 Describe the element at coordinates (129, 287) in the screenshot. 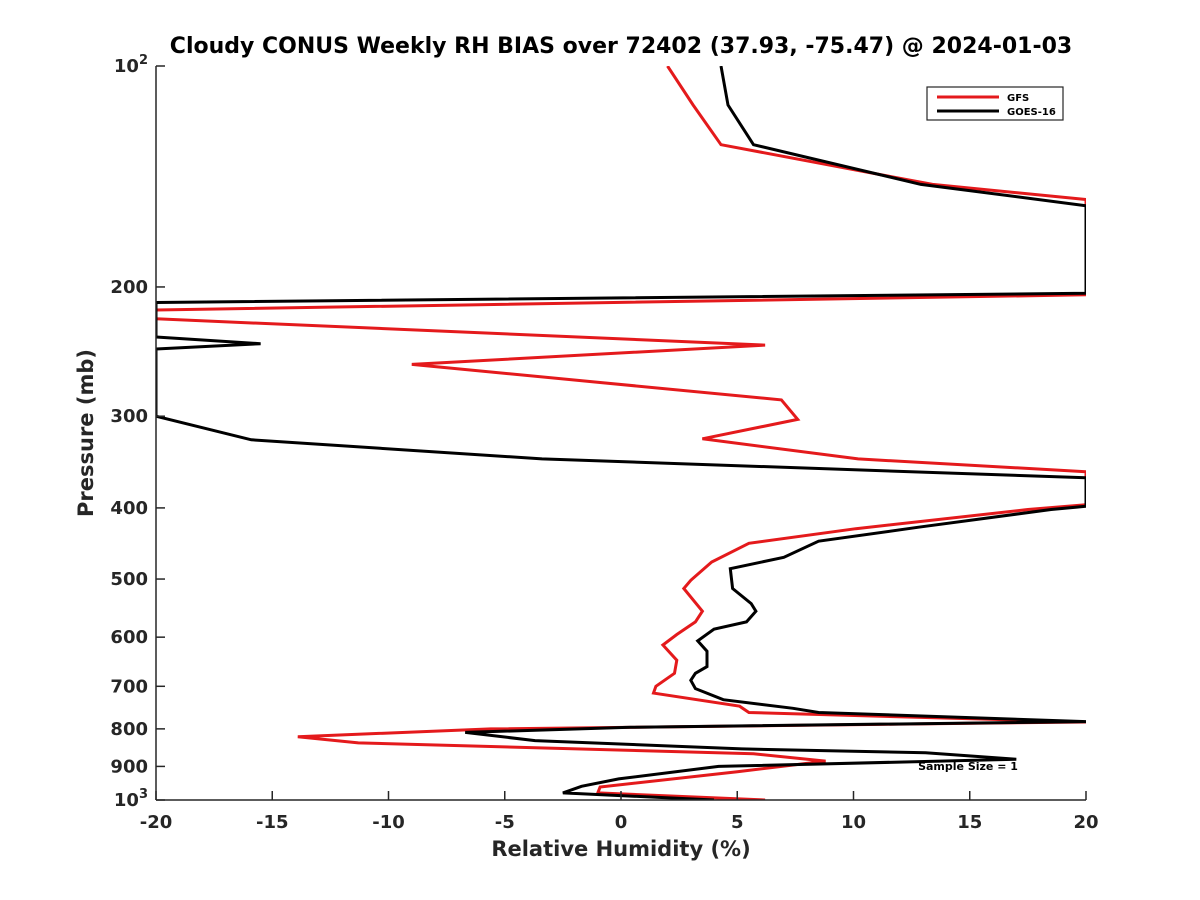

I see `y-tick-label: 200` at that location.